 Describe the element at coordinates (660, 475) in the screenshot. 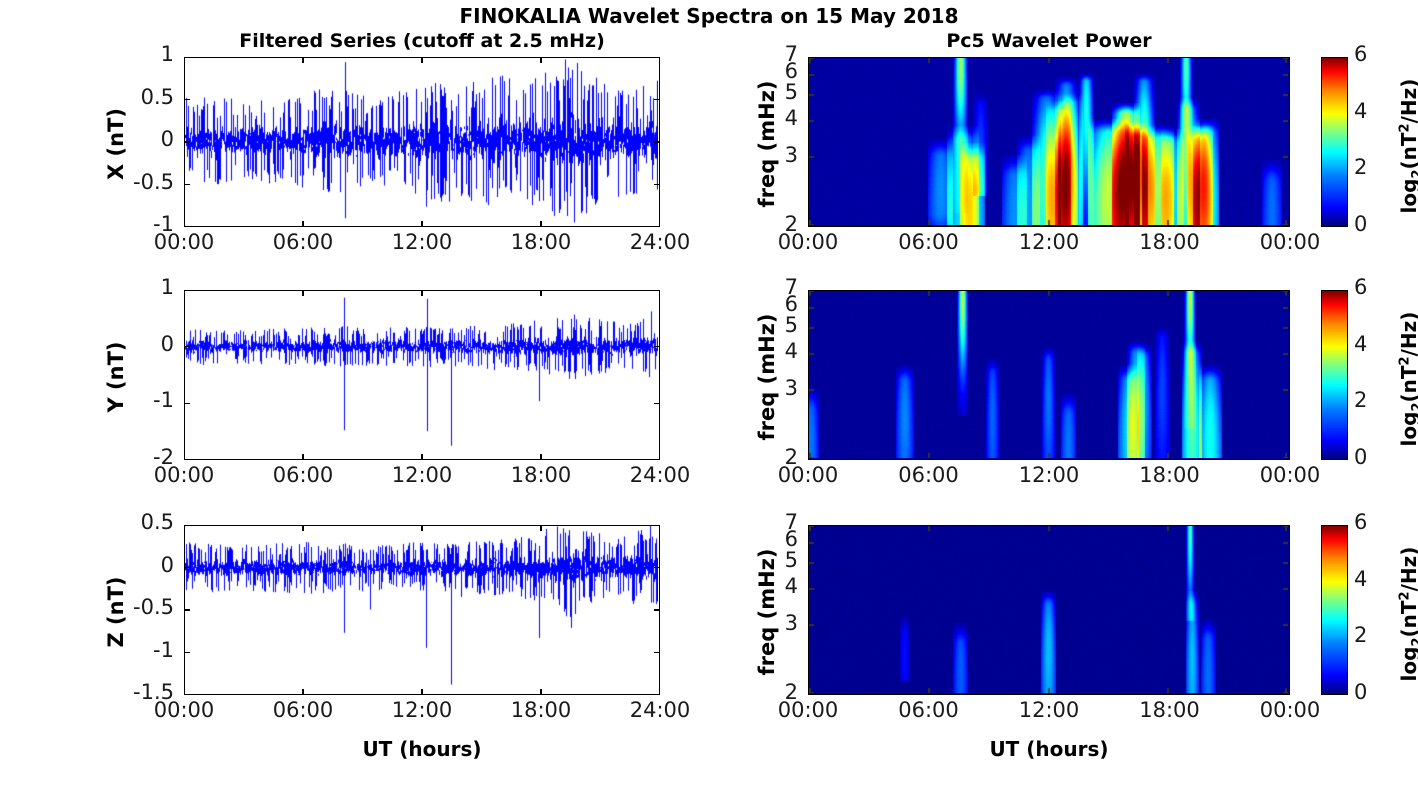

I see `y-series-xticklabel: 24:00` at that location.